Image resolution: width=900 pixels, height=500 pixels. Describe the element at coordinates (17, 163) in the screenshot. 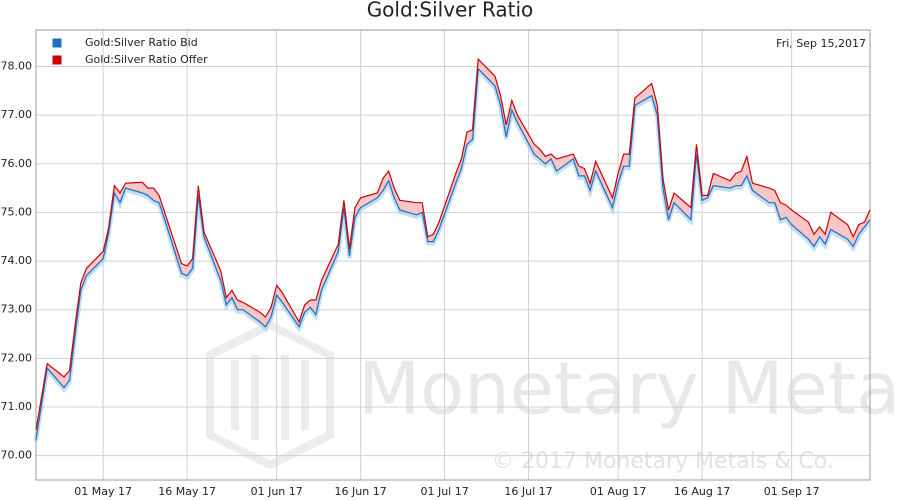

I see `y-tick-label: 76.00` at that location.